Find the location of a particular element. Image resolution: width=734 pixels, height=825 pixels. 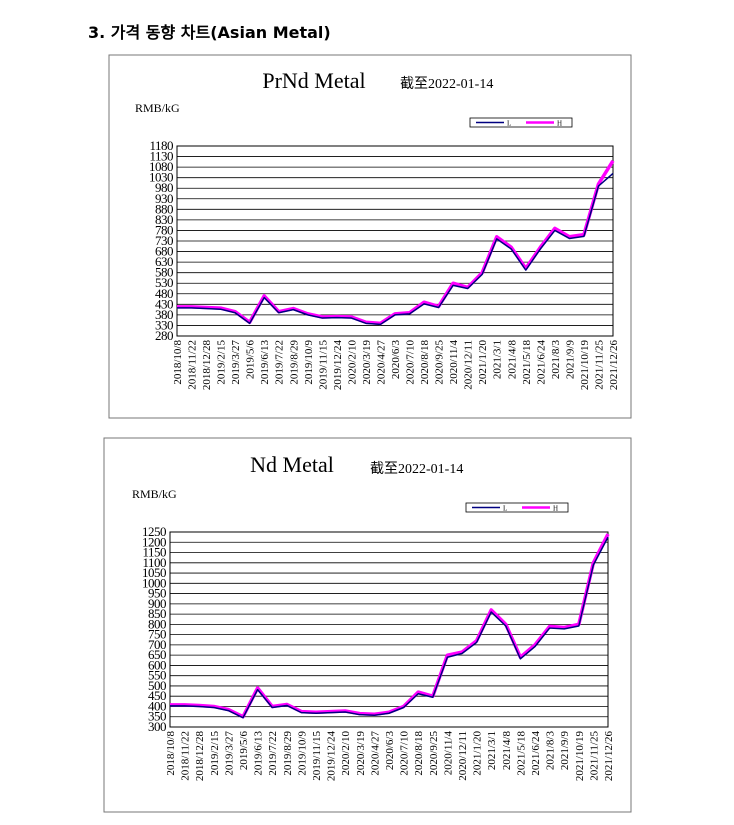

y-tick-label: 350 is located at coordinates (157, 716).